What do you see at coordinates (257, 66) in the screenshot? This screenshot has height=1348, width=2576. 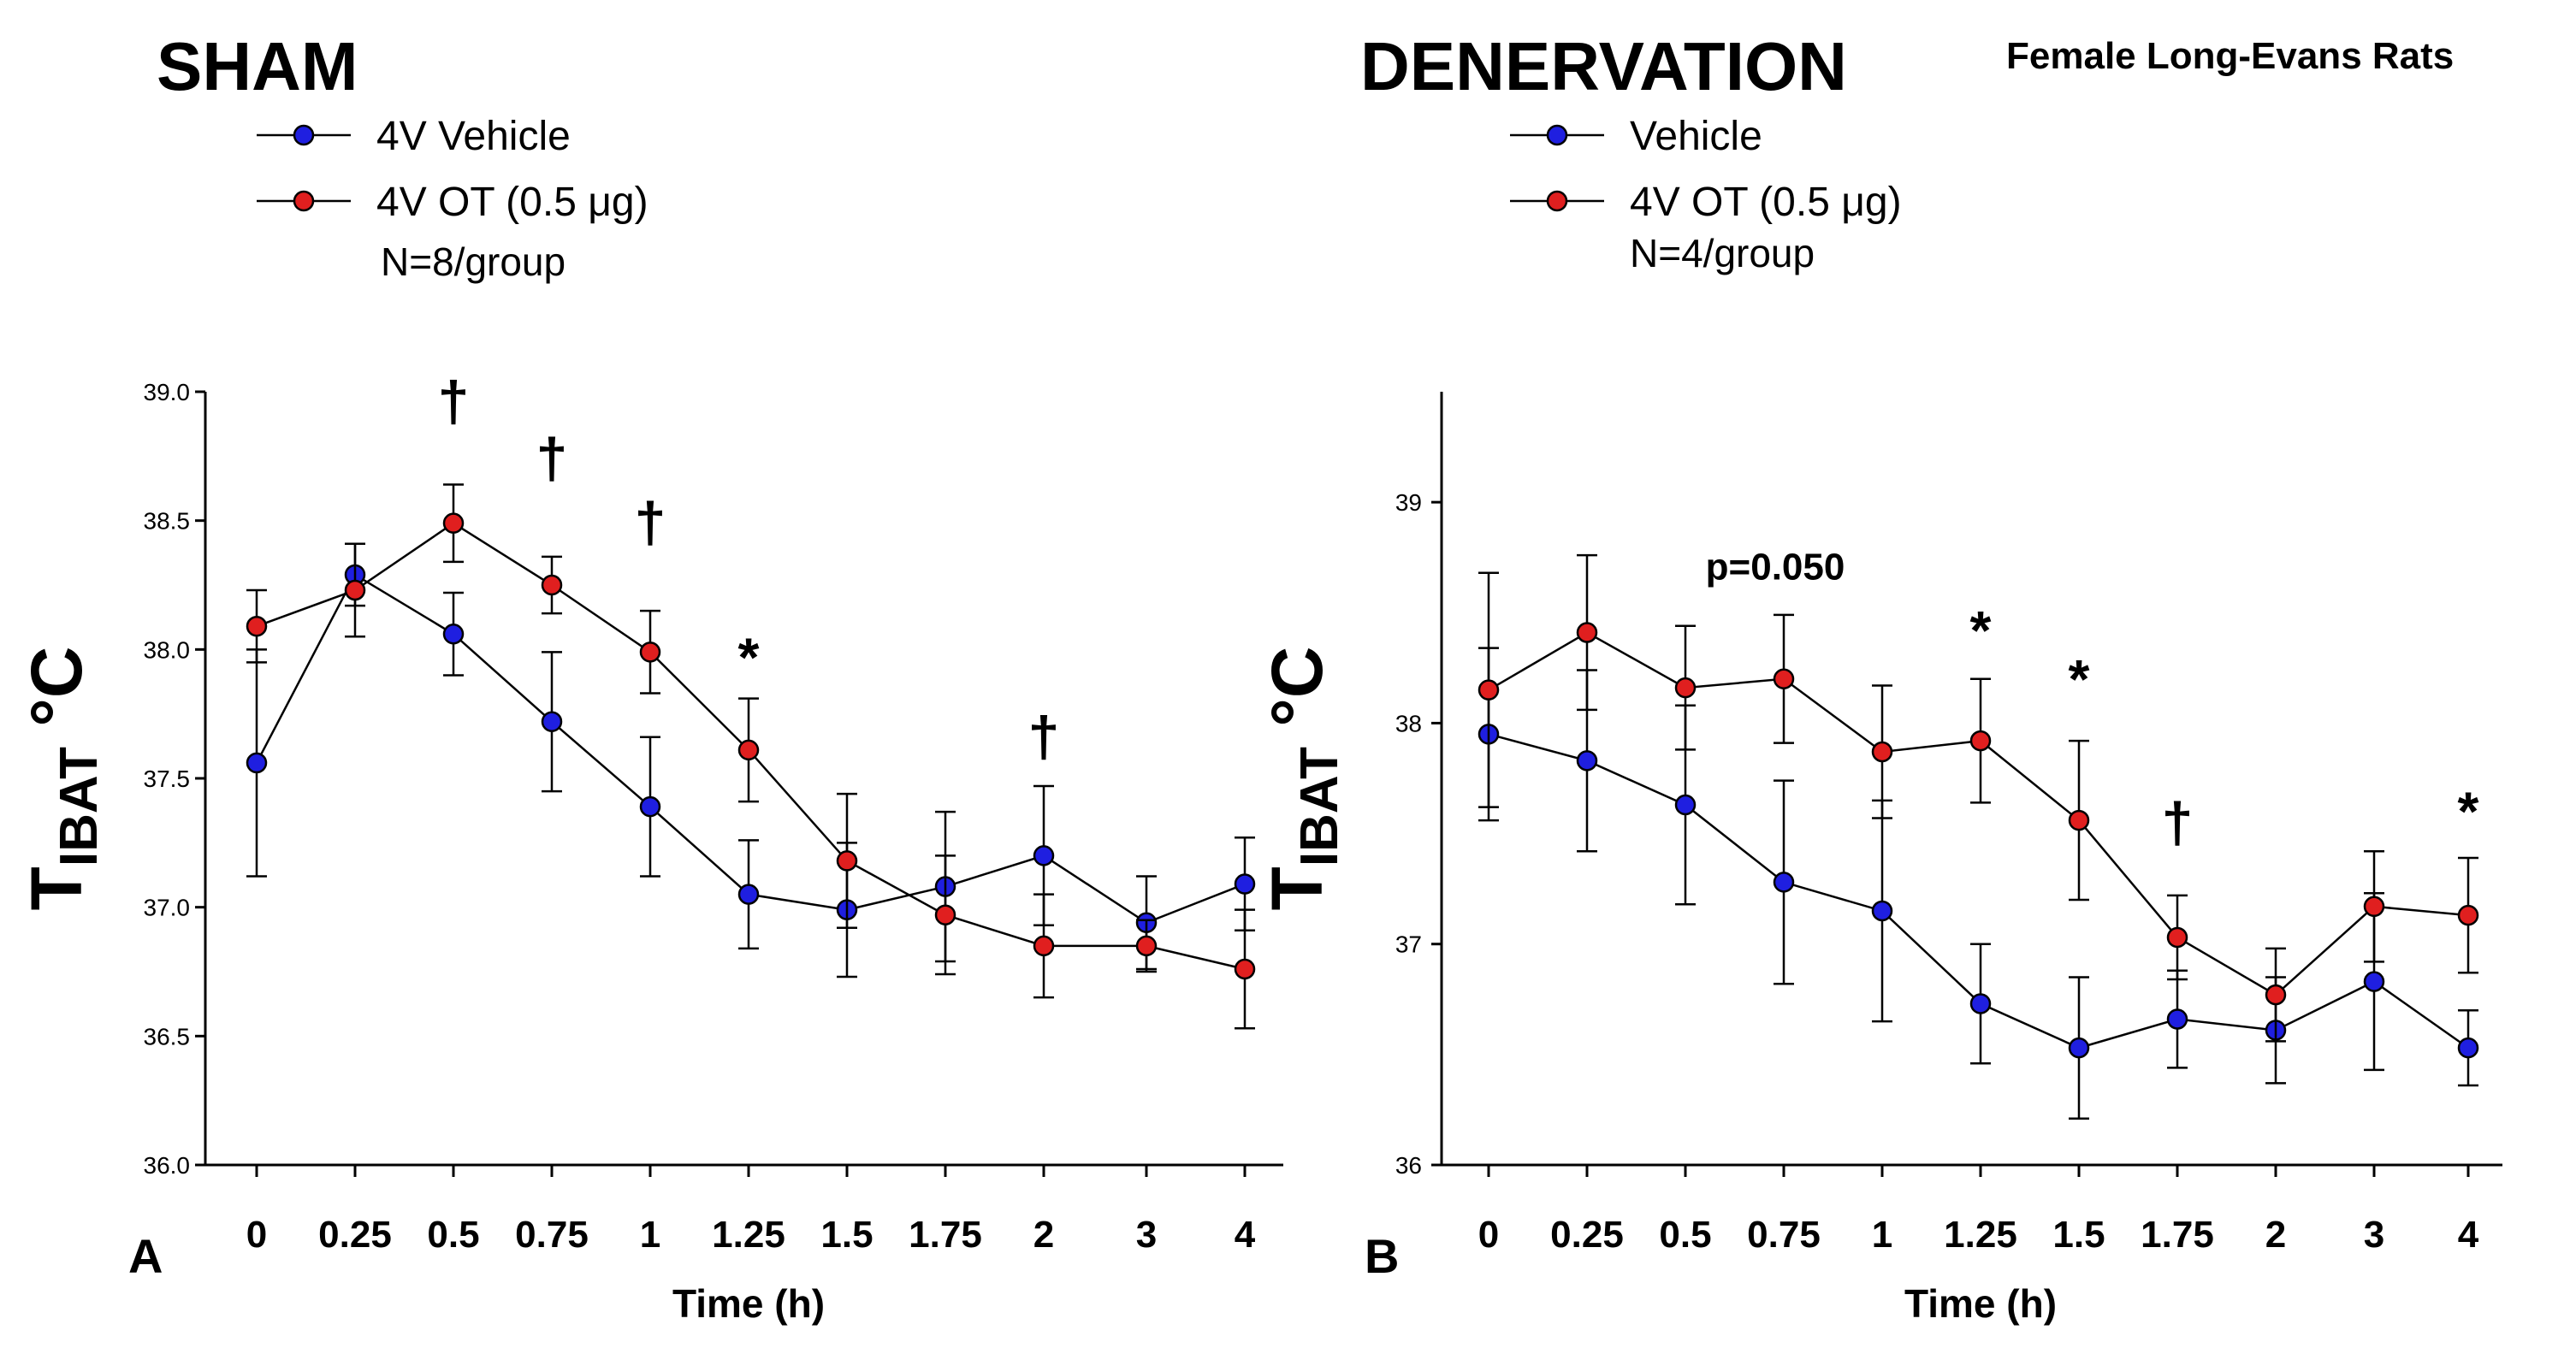 I see `panel-title: SHAM` at bounding box center [257, 66].